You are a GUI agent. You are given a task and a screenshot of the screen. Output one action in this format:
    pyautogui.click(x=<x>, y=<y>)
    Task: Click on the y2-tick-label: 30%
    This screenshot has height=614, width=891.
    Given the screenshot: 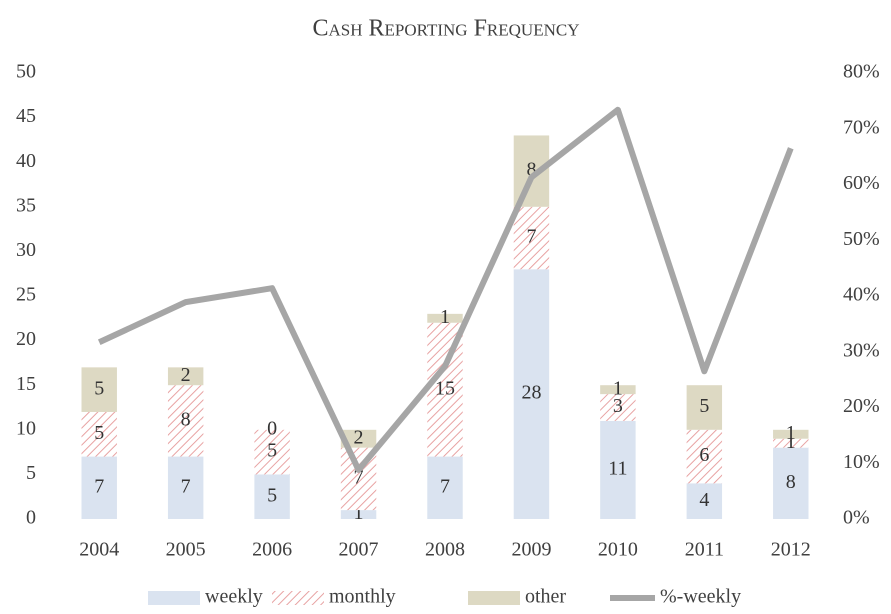 What is the action you would take?
    pyautogui.click(x=861, y=350)
    